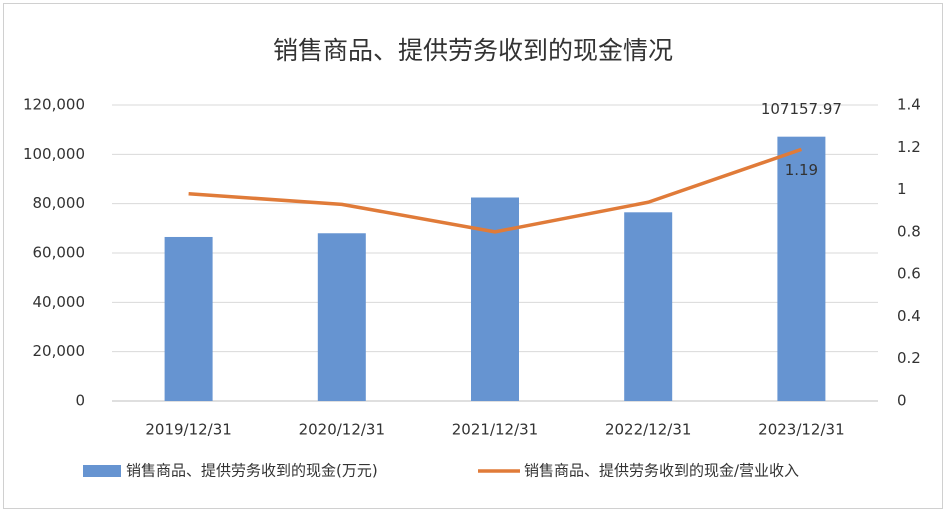  What do you see at coordinates (252, 471) in the screenshot?
I see `legend-label: 销售商品、提供劳务收到的现金(万元)` at bounding box center [252, 471].